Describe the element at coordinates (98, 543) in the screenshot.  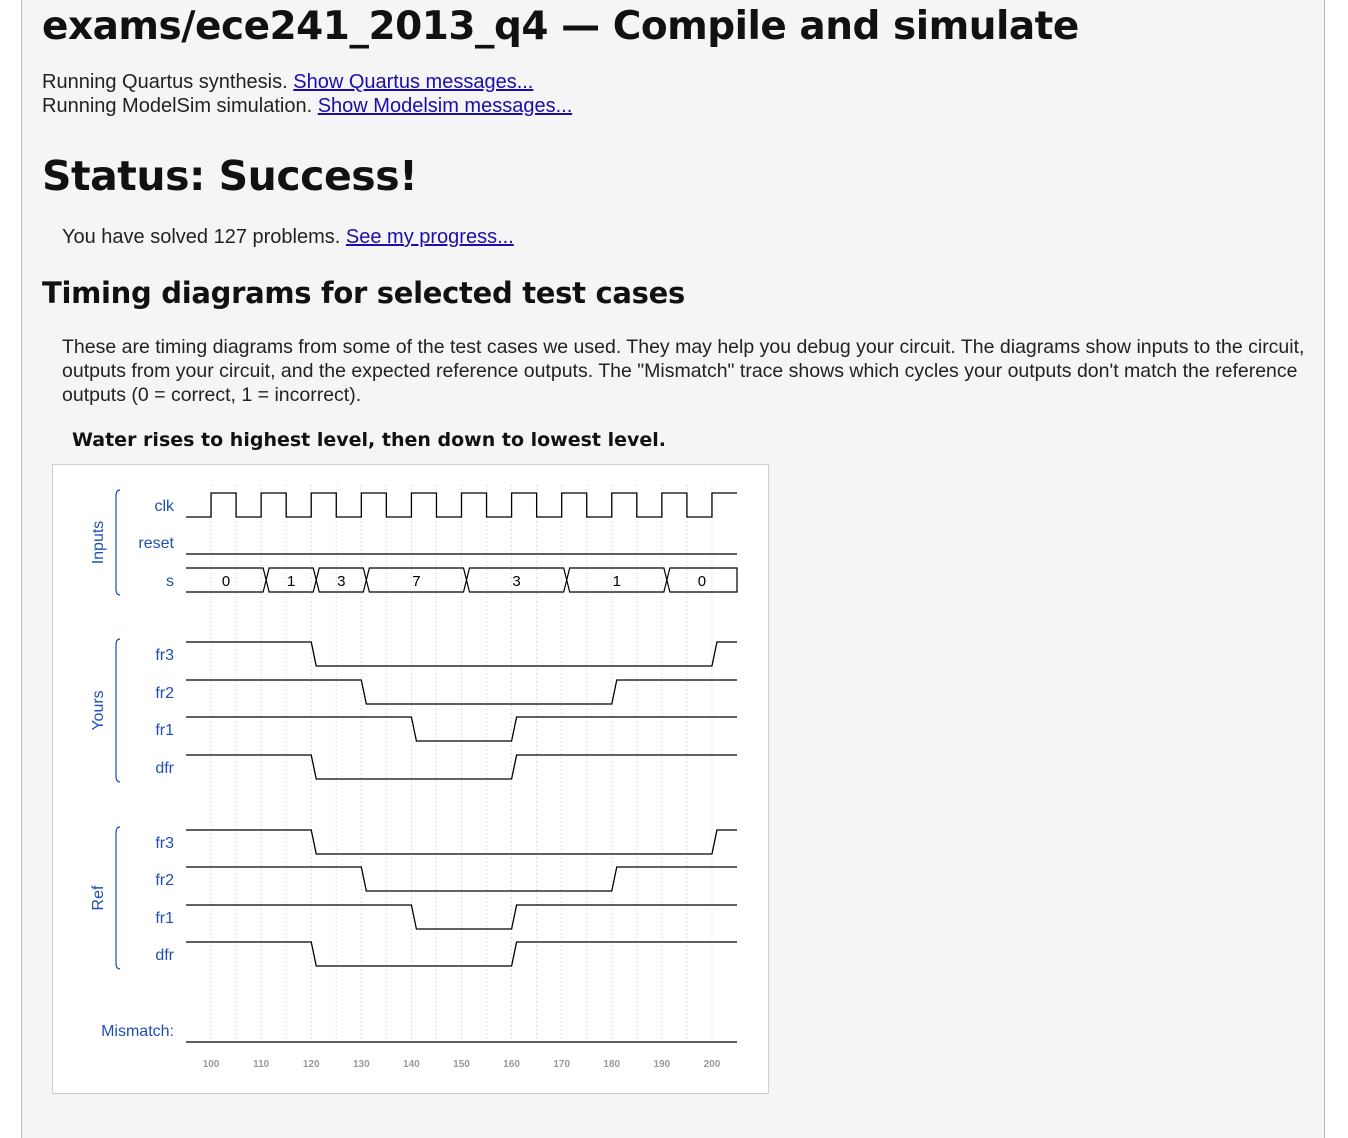
I see `group-label-inputs: Inputs` at that location.